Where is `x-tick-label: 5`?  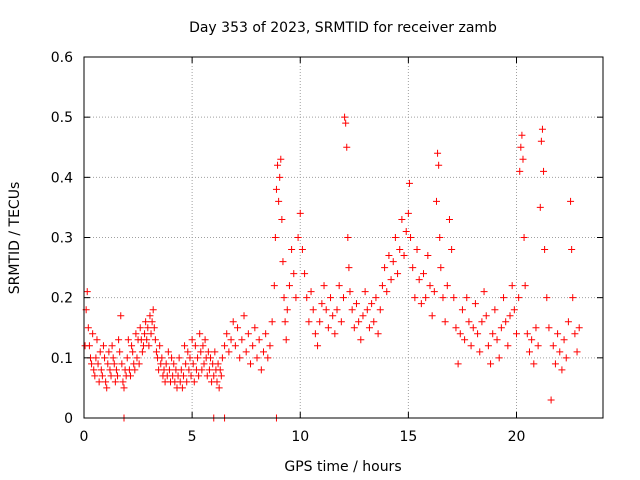
x-tick-label: 5 is located at coordinates (192, 437).